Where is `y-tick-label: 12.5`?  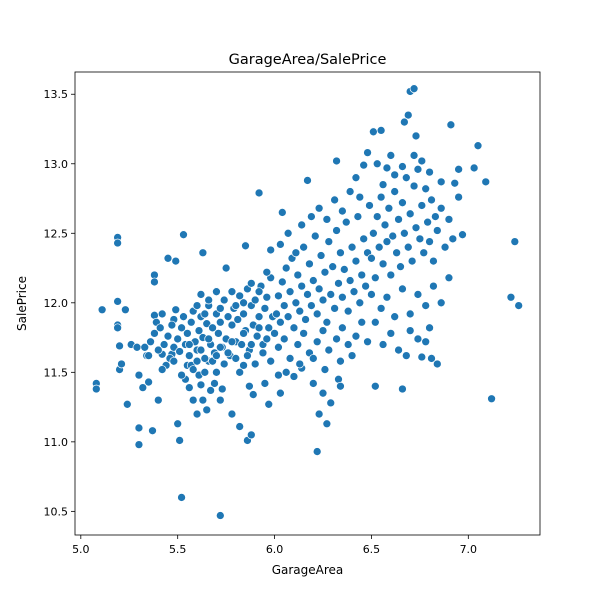
y-tick-label: 12.5 is located at coordinates (56, 233).